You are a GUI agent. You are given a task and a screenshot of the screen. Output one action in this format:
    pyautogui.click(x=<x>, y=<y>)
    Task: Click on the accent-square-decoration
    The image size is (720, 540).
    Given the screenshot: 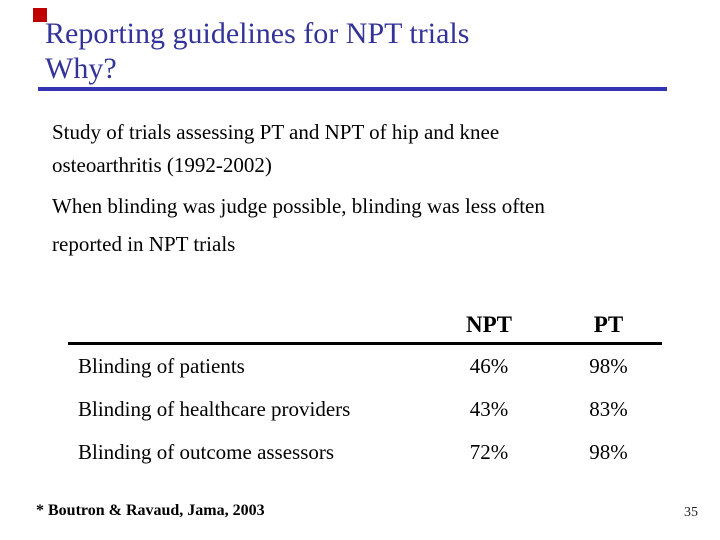 What is the action you would take?
    pyautogui.click(x=40, y=15)
    